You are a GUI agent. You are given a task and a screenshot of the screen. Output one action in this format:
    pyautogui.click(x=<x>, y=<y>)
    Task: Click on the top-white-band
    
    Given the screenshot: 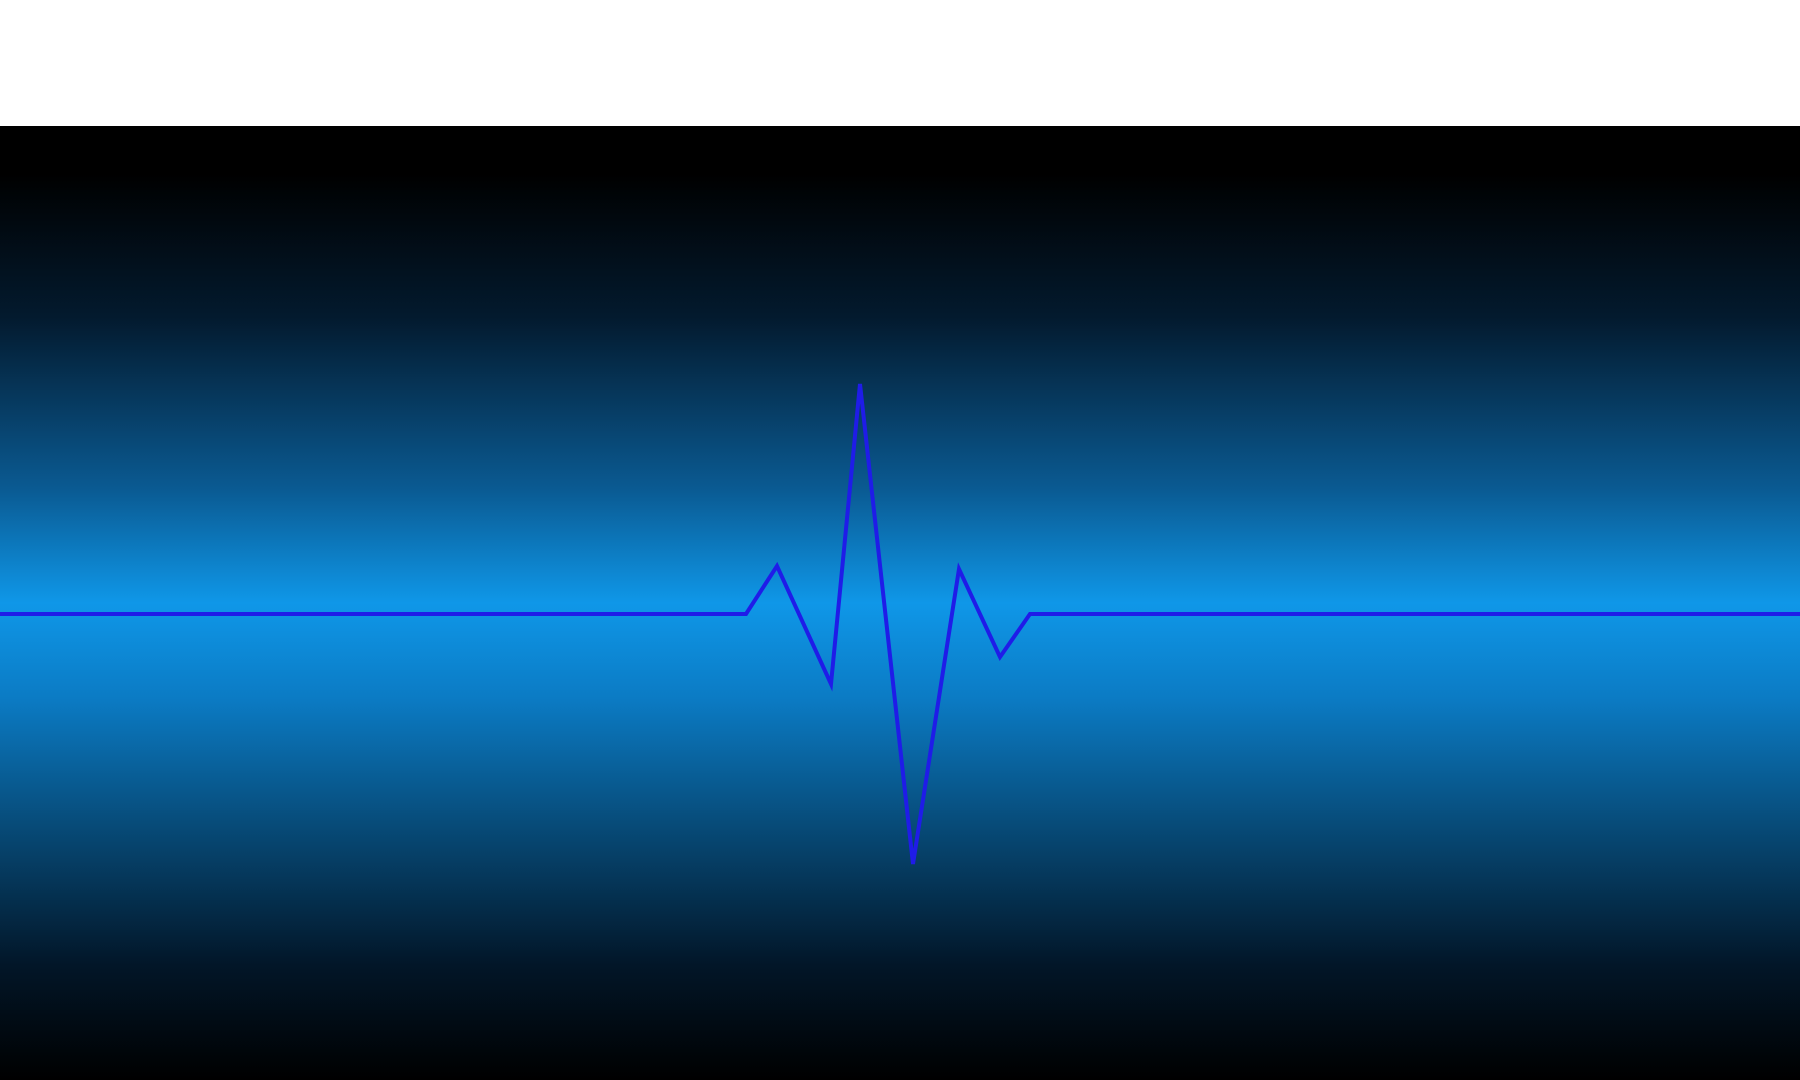 What is the action you would take?
    pyautogui.click(x=900, y=63)
    